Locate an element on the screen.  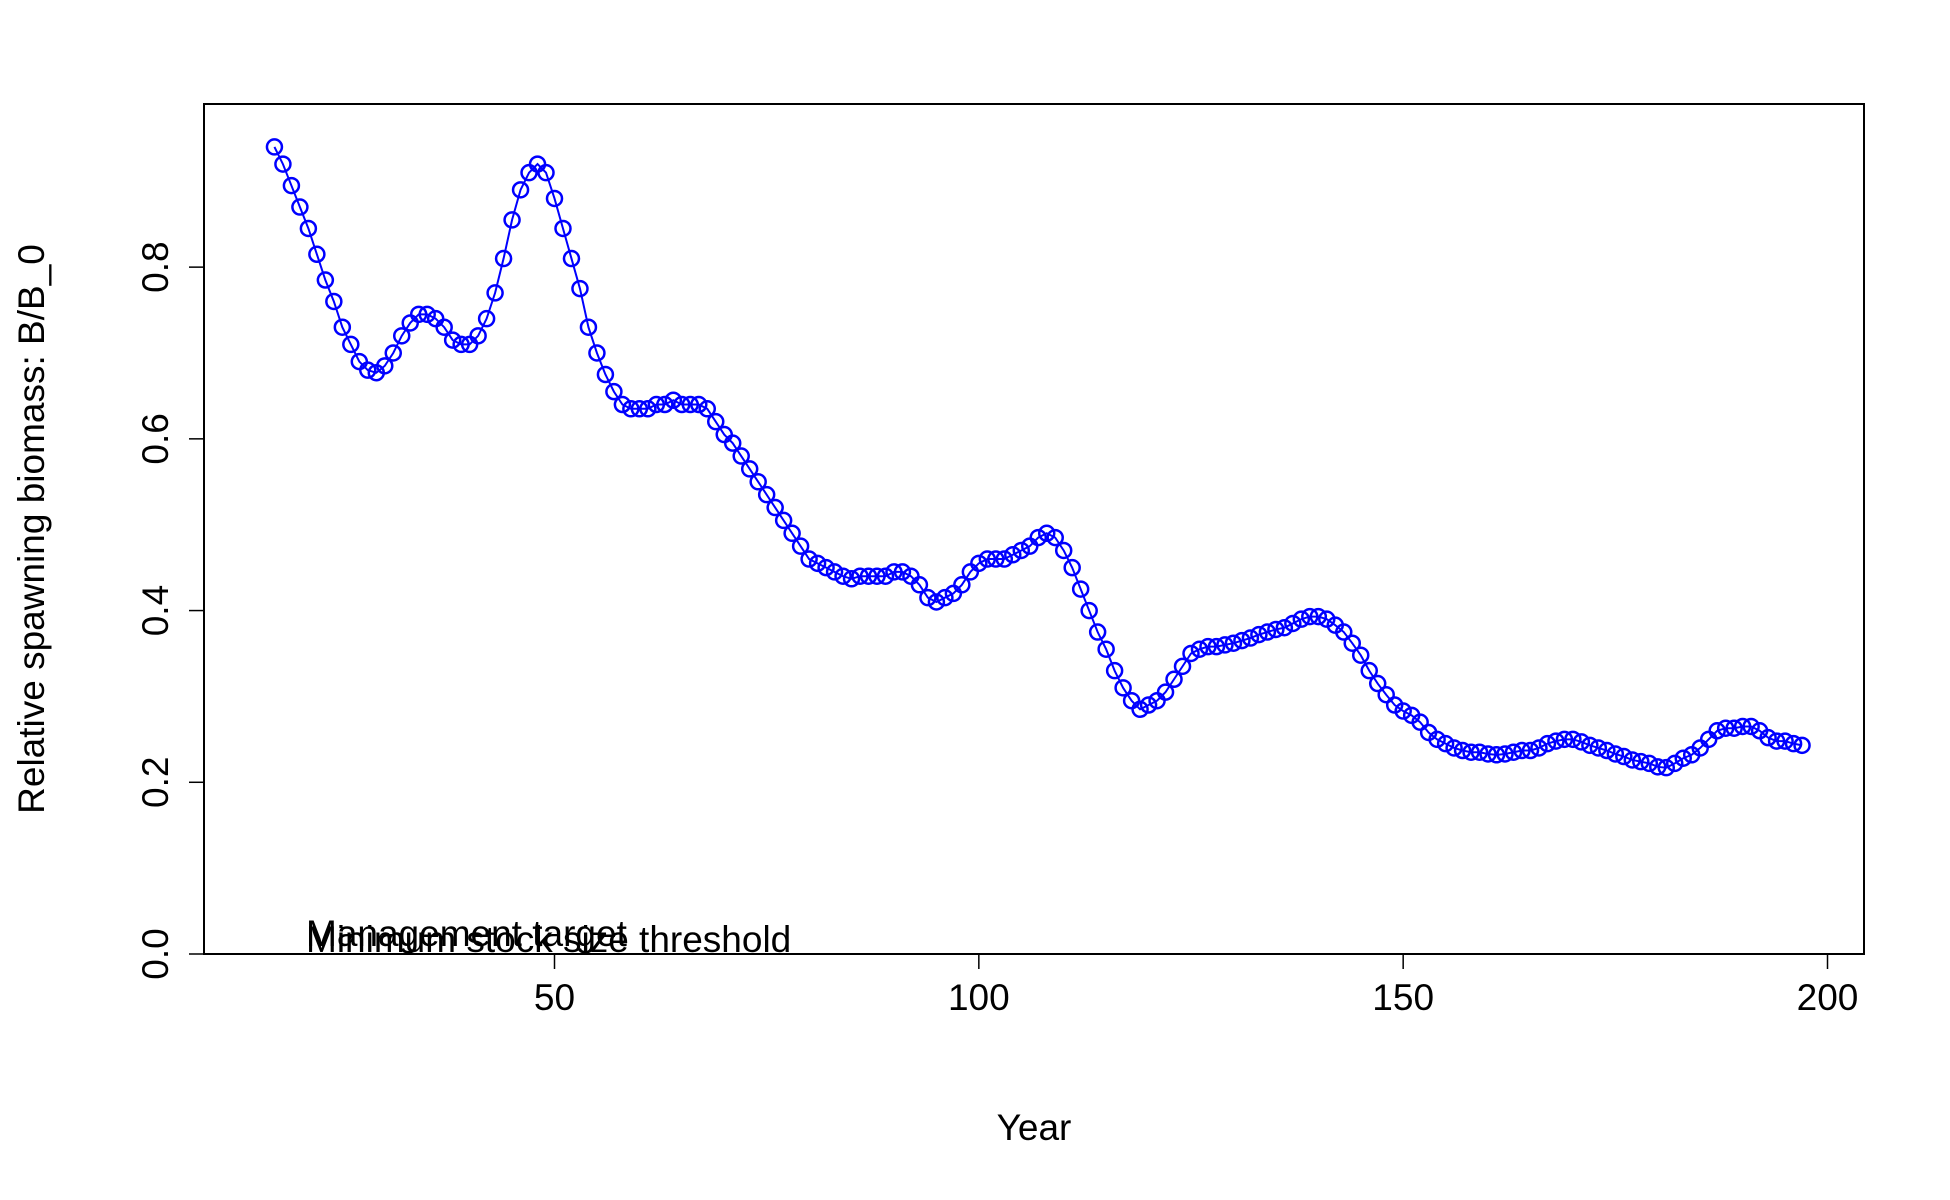
x-tick-label: 150 is located at coordinates (1403, 997).